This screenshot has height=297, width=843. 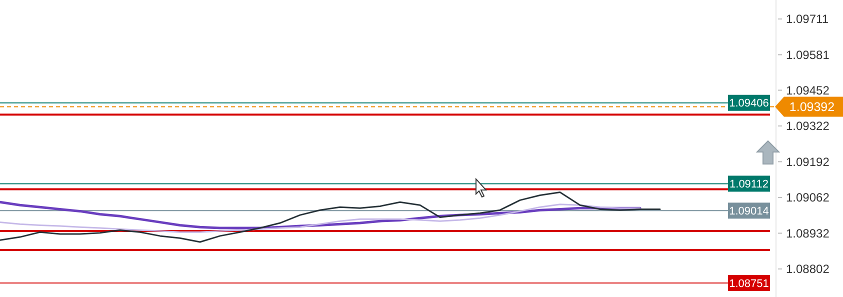 I want to click on y-tick-label: 1.08802, so click(x=808, y=269).